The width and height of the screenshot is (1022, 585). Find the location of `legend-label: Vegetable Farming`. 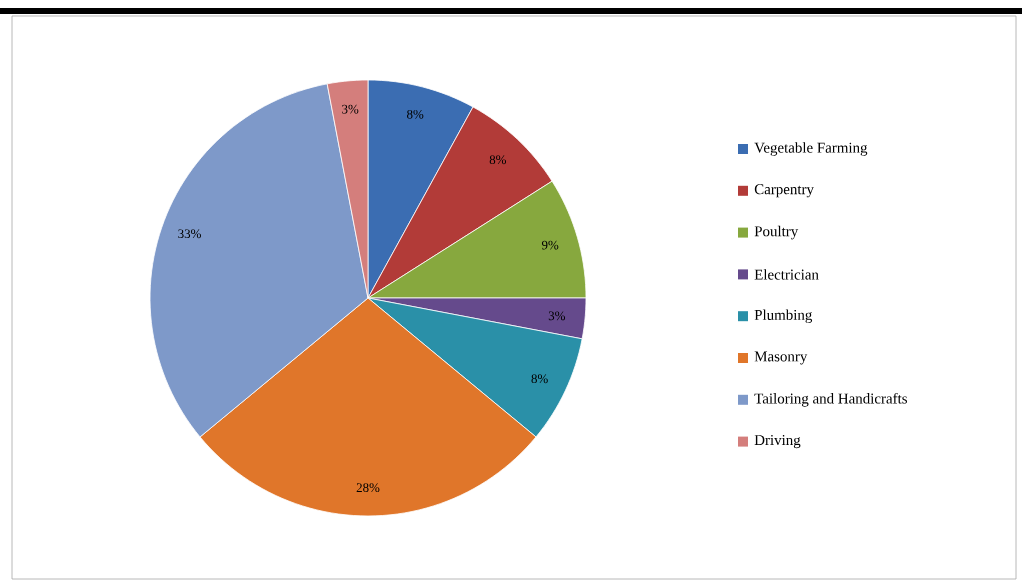

legend-label: Vegetable Farming is located at coordinates (811, 149).